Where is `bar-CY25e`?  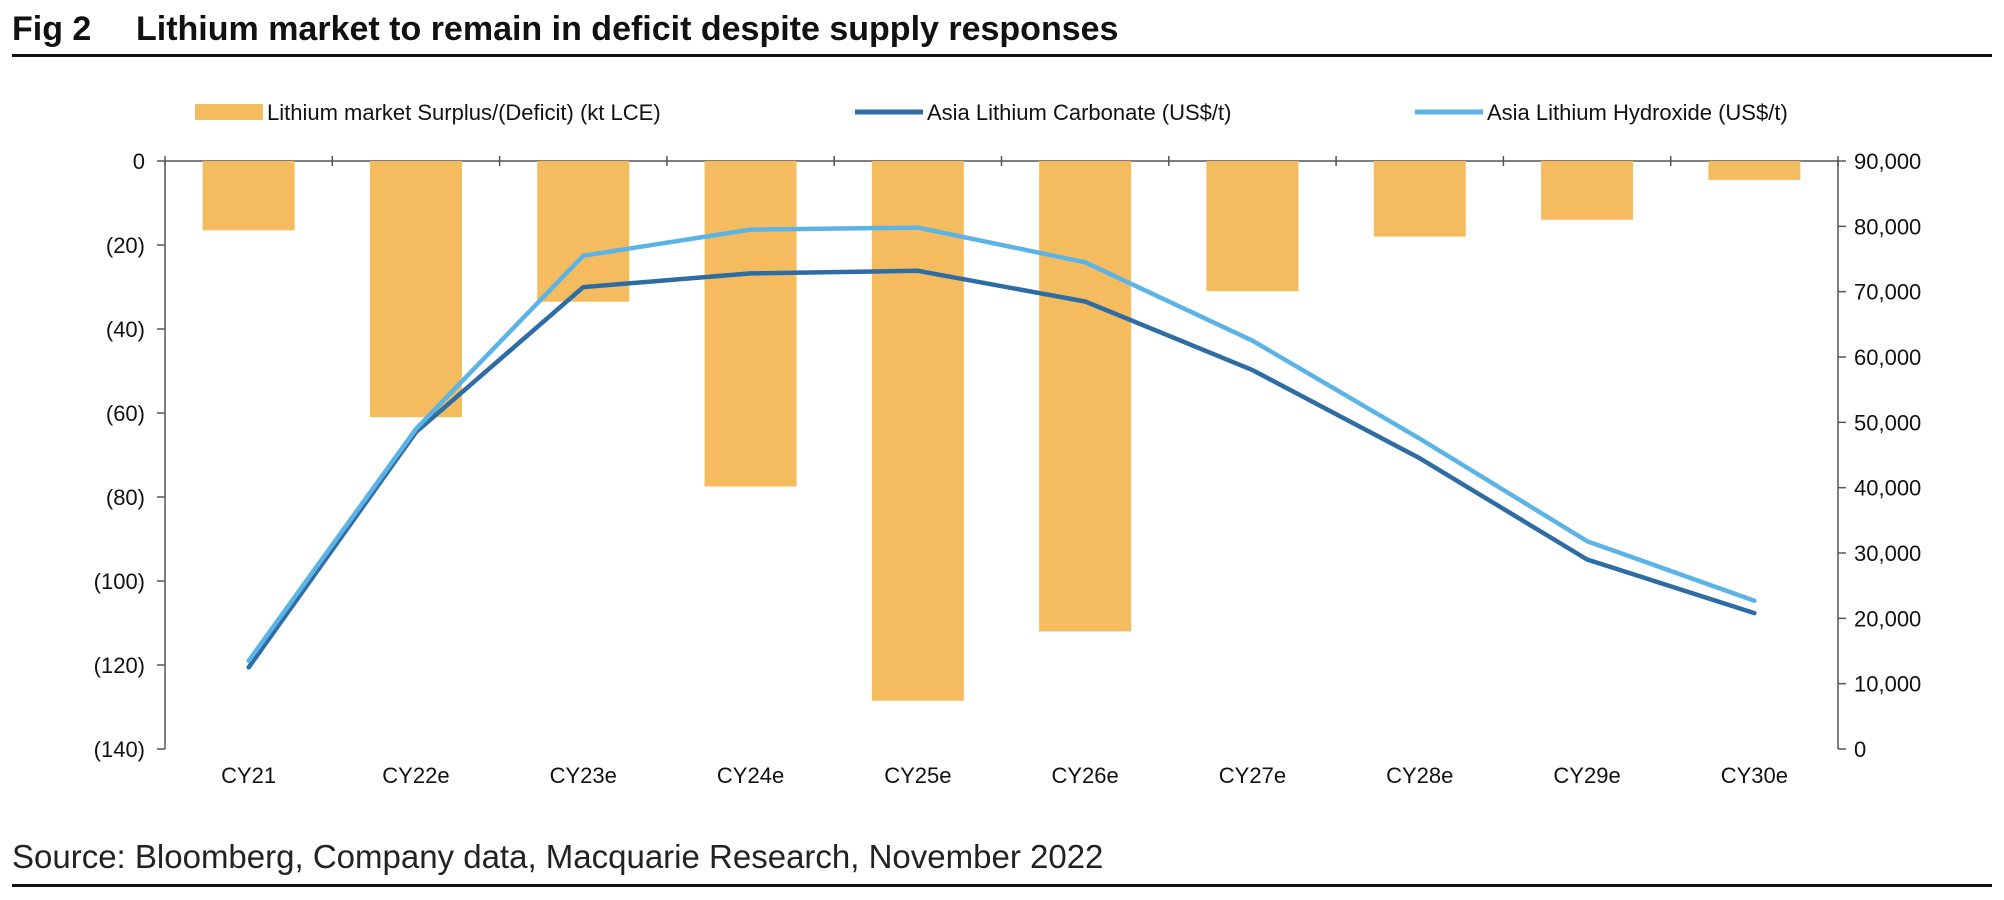 bar-CY25e is located at coordinates (917, 431).